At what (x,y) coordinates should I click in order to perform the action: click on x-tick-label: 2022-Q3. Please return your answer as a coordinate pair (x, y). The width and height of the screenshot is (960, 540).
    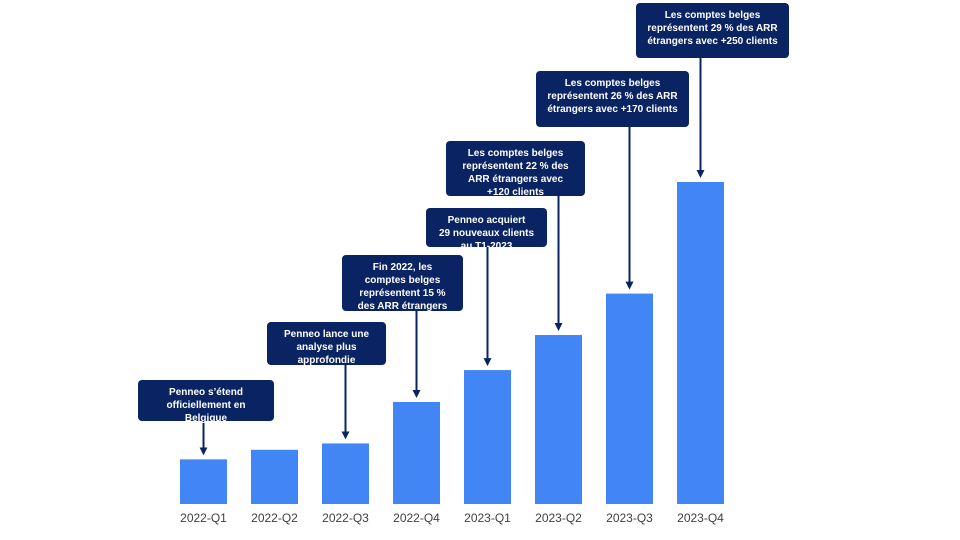
    Looking at the image, I should click on (345, 518).